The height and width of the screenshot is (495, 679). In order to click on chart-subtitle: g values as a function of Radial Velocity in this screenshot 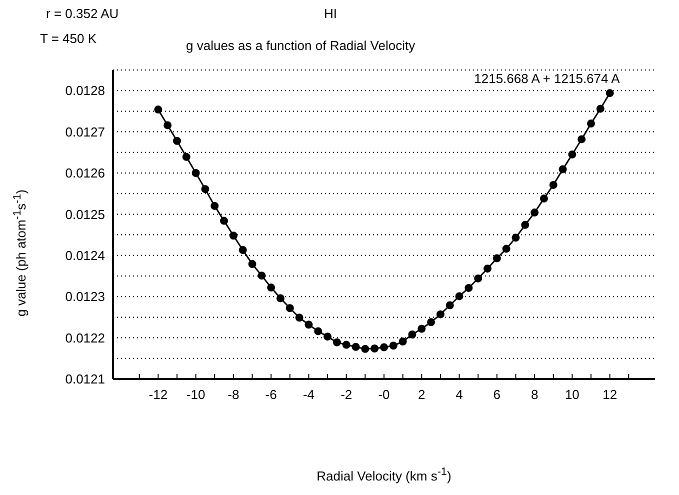, I will do `click(301, 45)`.